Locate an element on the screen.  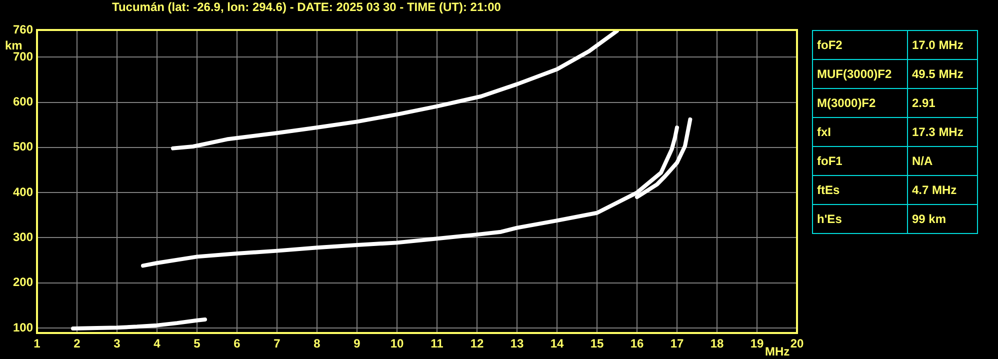
text: 49.5 MHz is located at coordinates (943, 74).